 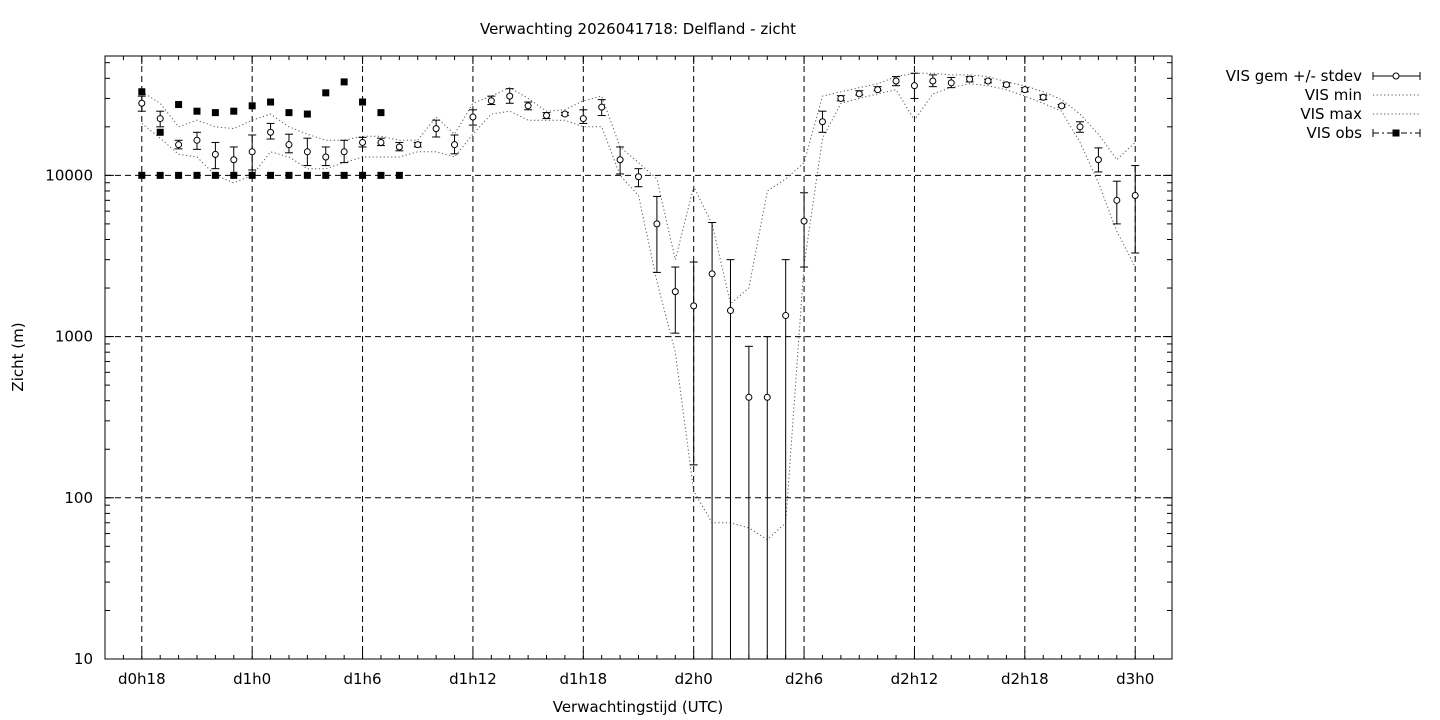 I want to click on legend-obs-marker, so click(x=1396, y=133).